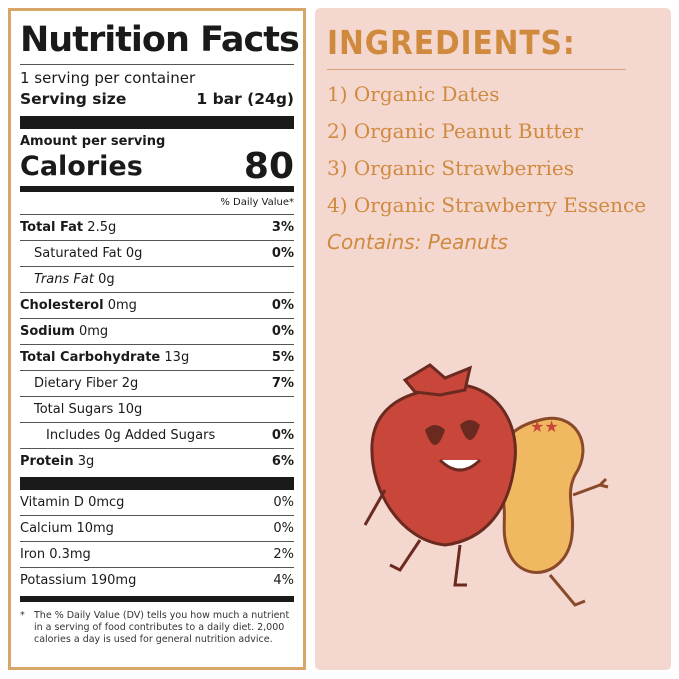 This screenshot has width=679, height=679. I want to click on nutrient-name: Total Fat, so click(52, 227).